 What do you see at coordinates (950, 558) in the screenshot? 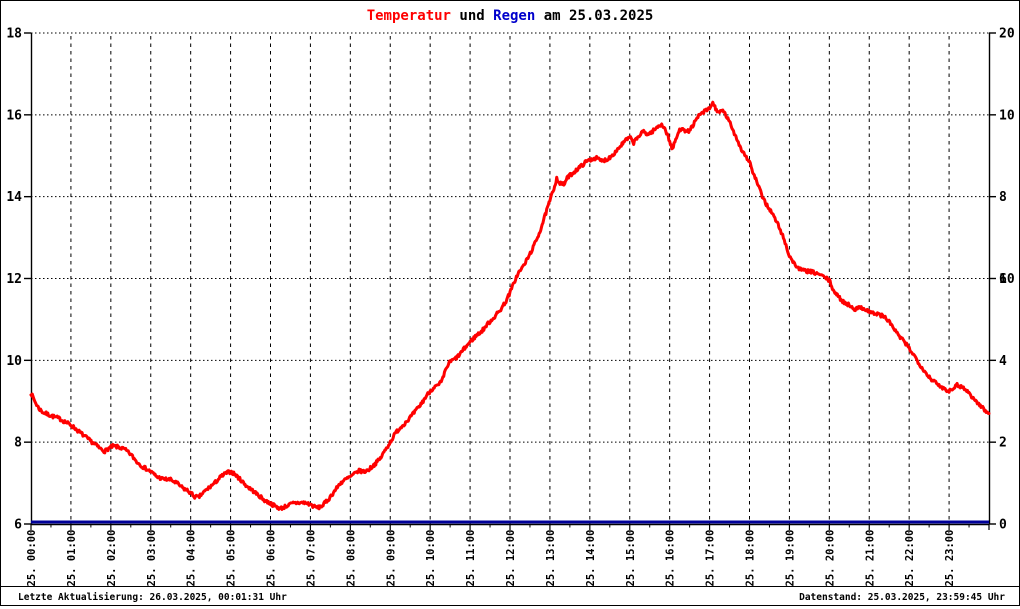
I see `x-tick-label: 25. 23:00` at bounding box center [950, 558].